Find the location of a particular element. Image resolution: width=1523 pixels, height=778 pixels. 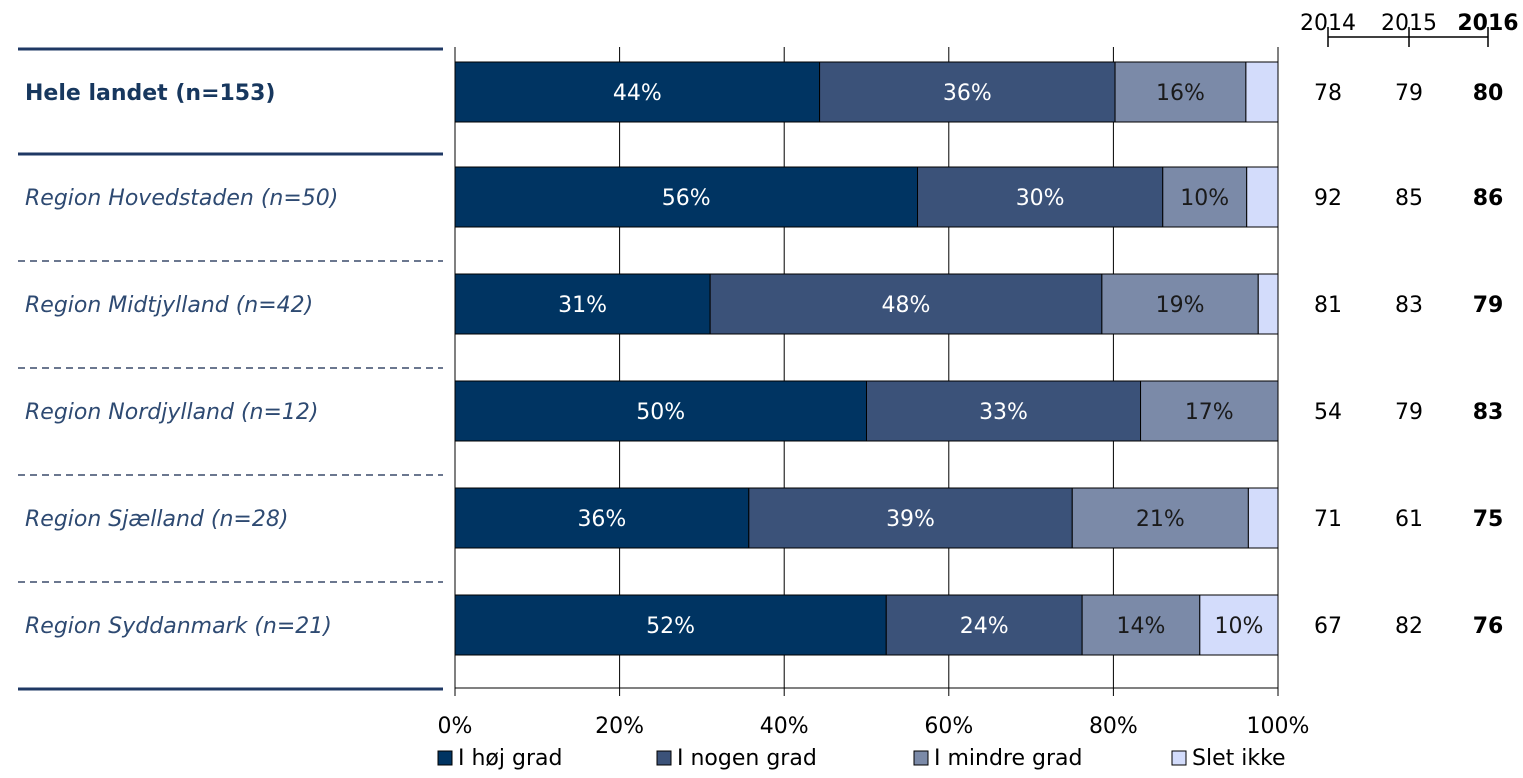

category-label: Region Sjælland (n=28) is located at coordinates (156, 519).